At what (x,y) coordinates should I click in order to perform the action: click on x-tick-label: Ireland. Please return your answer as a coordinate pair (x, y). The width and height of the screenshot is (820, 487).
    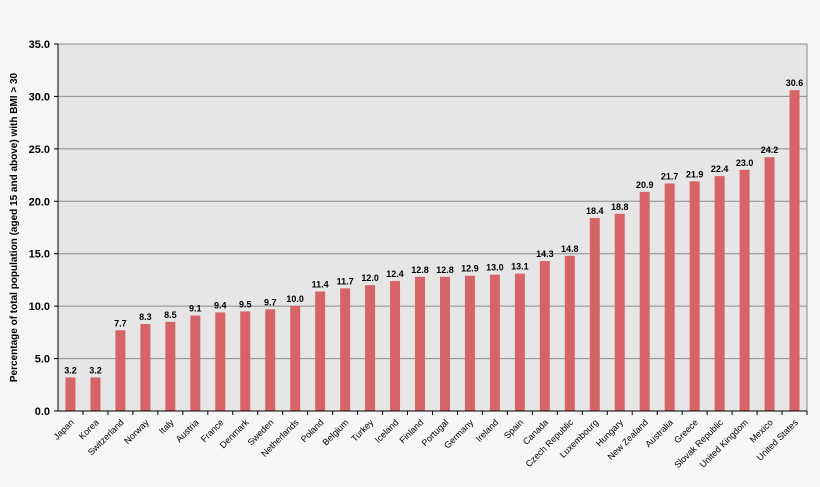
    Looking at the image, I should click on (487, 430).